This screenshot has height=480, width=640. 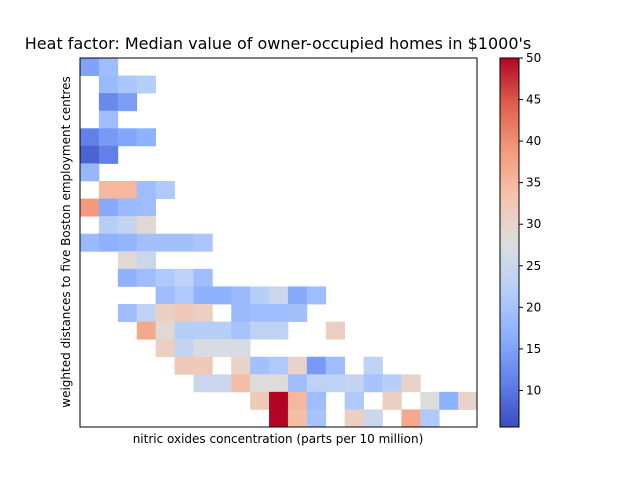 What do you see at coordinates (533, 58) in the screenshot?
I see `colorbar-tick-label: 50` at bounding box center [533, 58].